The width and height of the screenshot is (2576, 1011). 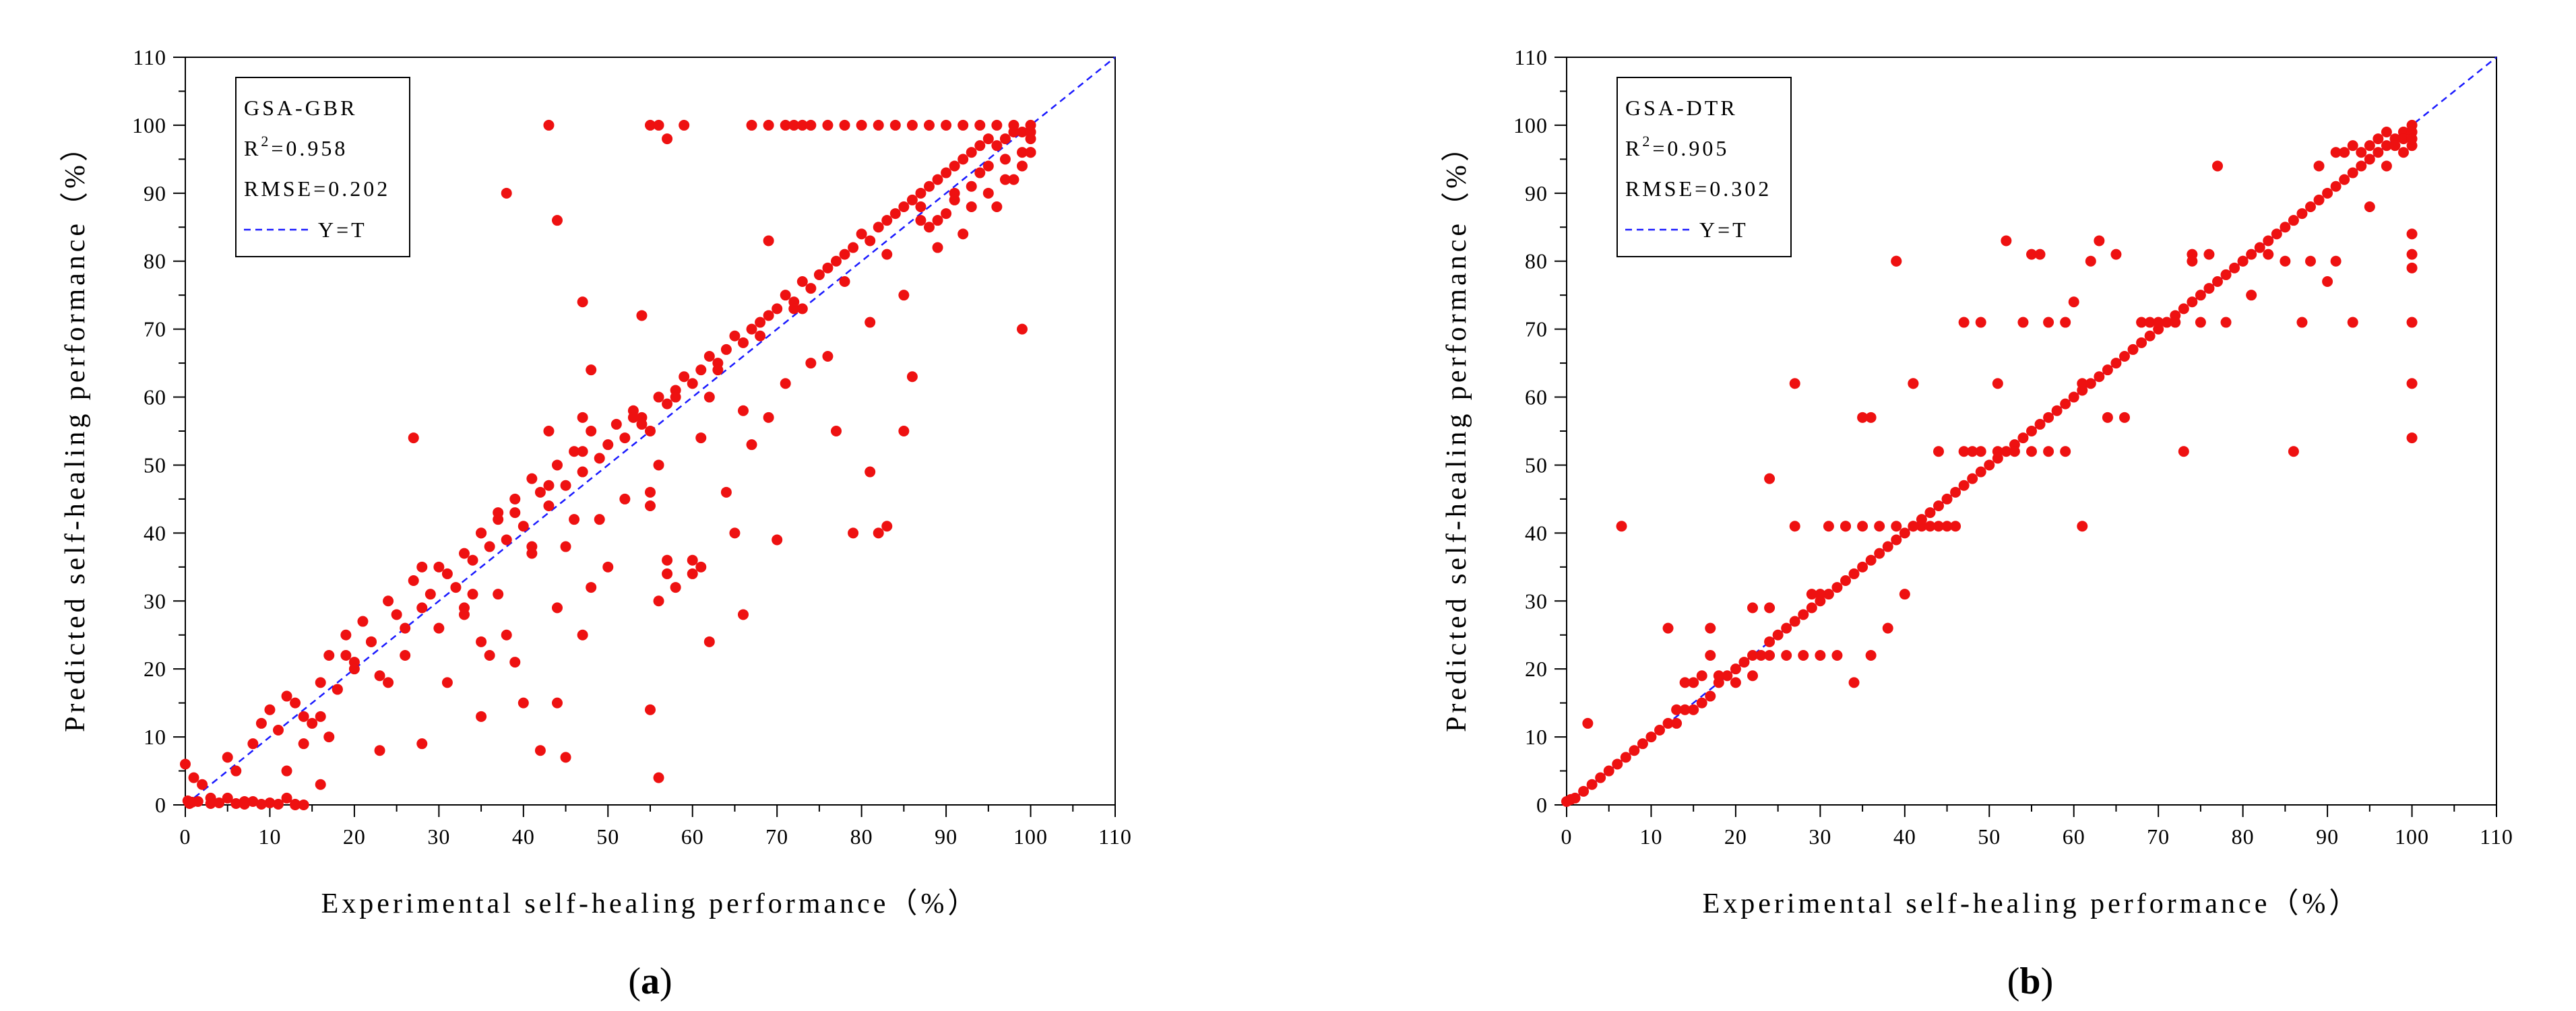 What do you see at coordinates (2496, 836) in the screenshot?
I see `x-tick-label: 110` at bounding box center [2496, 836].